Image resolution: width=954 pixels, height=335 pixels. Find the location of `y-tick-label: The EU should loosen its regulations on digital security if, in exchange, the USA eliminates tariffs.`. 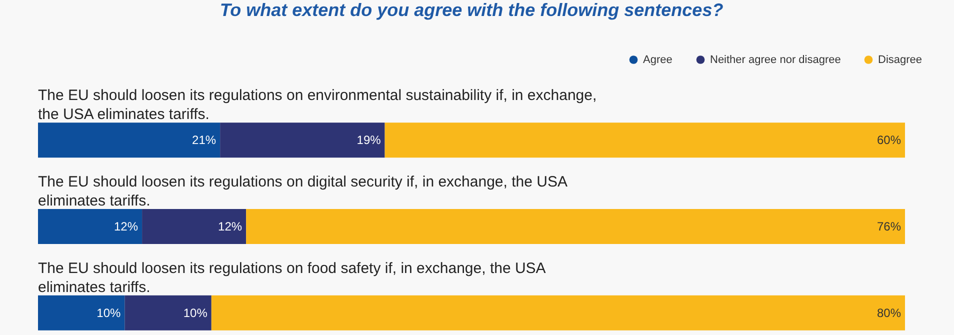

y-tick-label: The EU should loosen its regulations on digital security if, in exchange, the USA eliminates tariffs. is located at coordinates (303, 192).